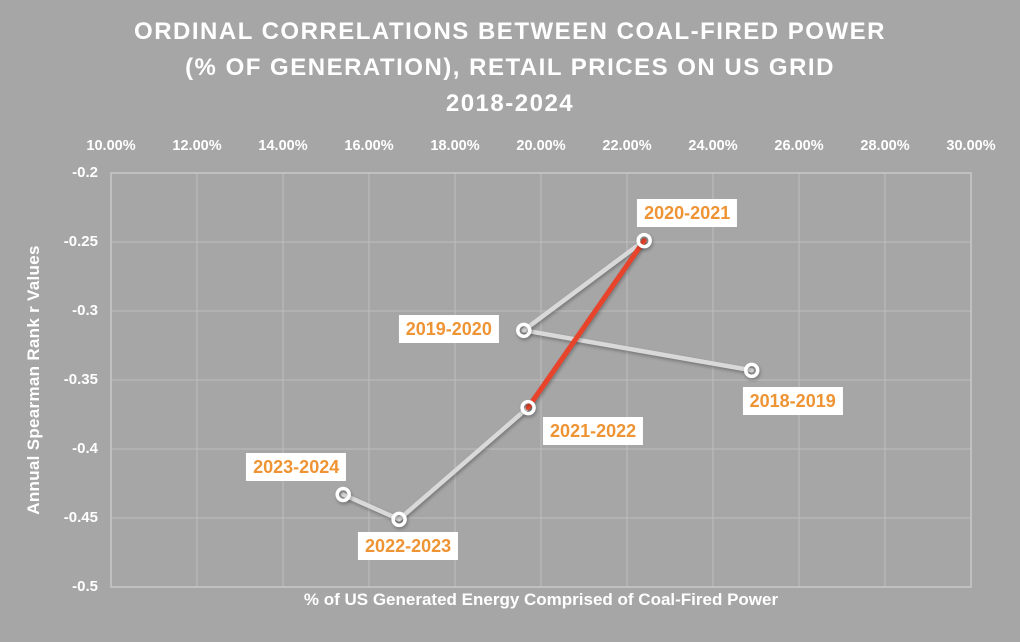 Image resolution: width=1020 pixels, height=642 pixels. What do you see at coordinates (687, 212) in the screenshot?
I see `data-point-label: 2020-2021` at bounding box center [687, 212].